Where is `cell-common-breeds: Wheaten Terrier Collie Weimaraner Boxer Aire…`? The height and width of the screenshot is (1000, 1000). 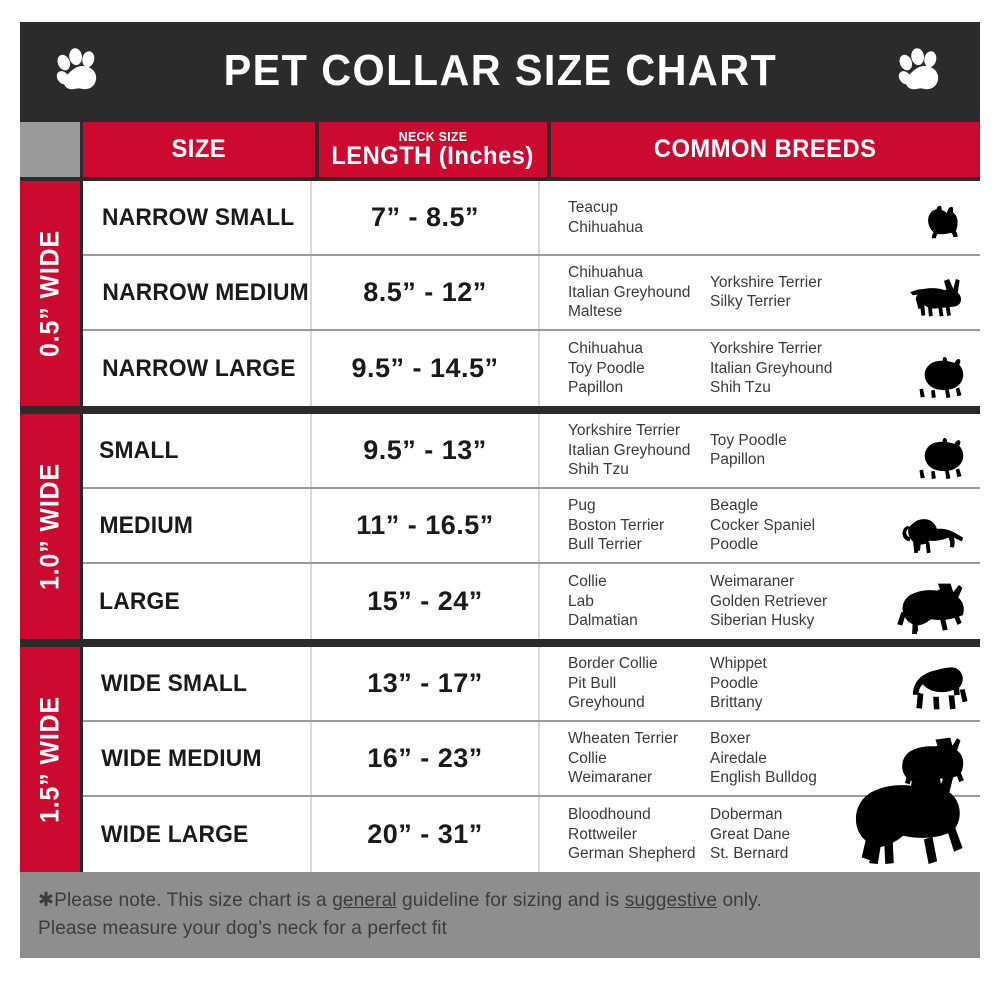 cell-common-breeds: Wheaten Terrier Collie Weimaraner Boxer Aire… is located at coordinates (760, 758).